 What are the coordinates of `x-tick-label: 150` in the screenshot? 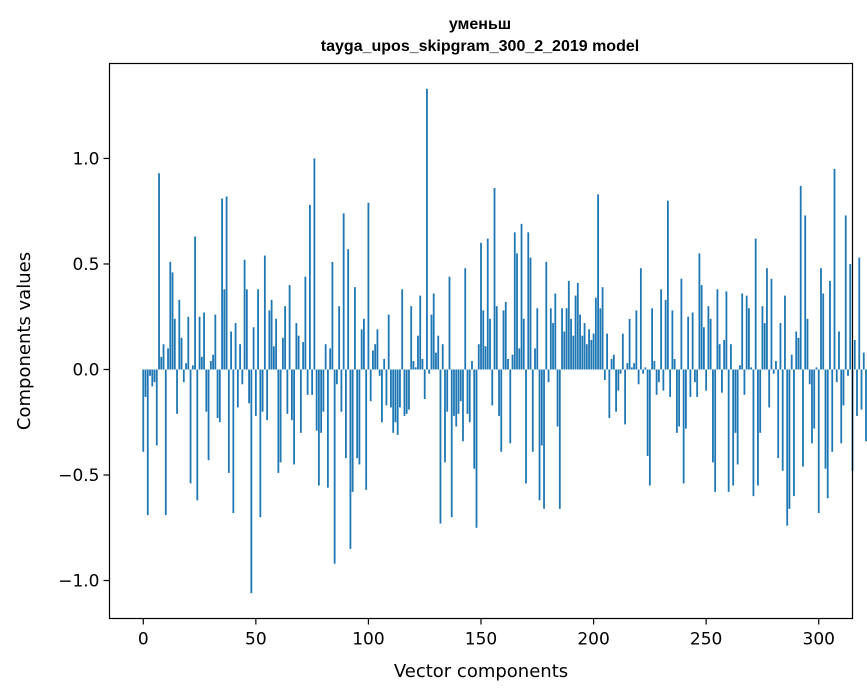 It's located at (481, 640).